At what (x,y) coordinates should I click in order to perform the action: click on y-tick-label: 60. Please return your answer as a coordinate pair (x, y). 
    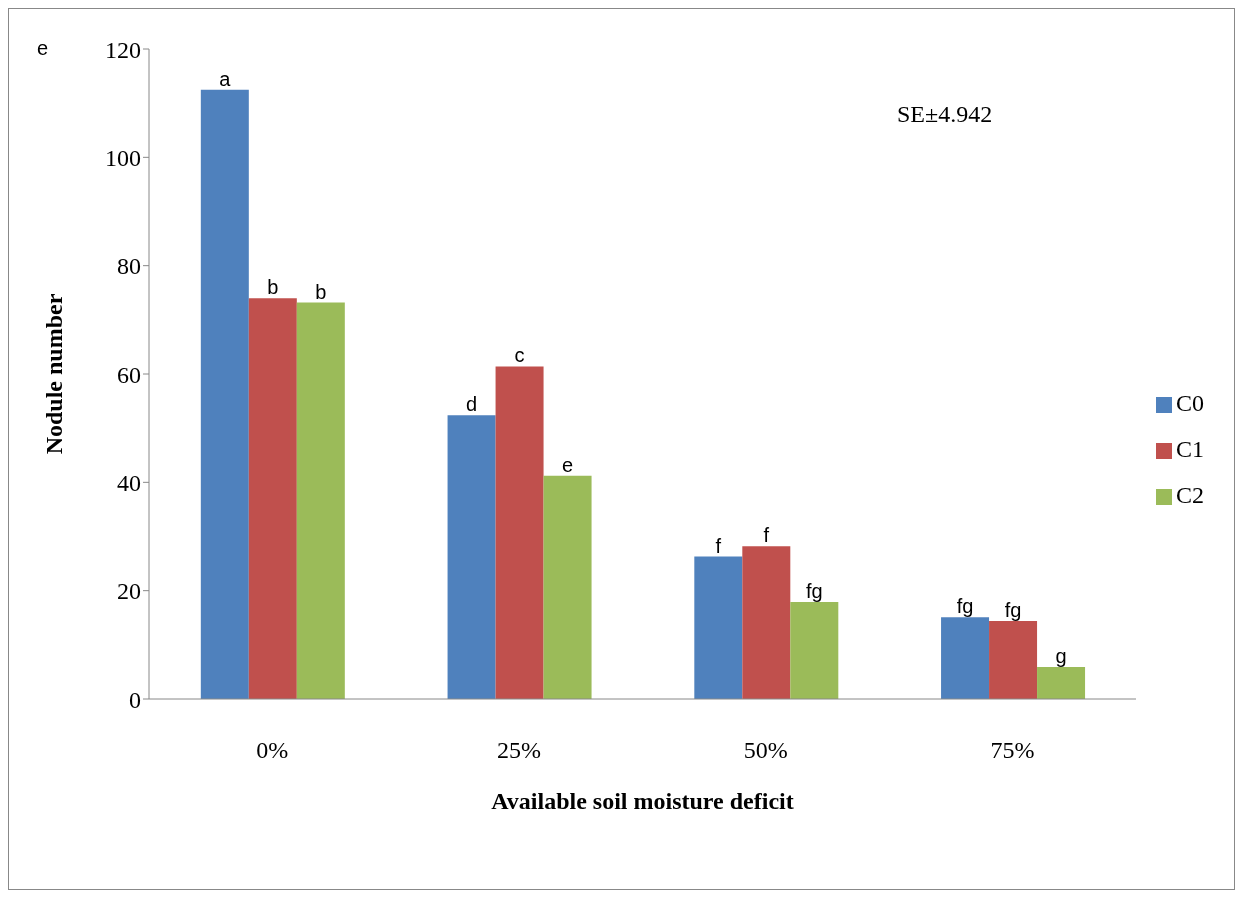
    Looking at the image, I should click on (129, 374).